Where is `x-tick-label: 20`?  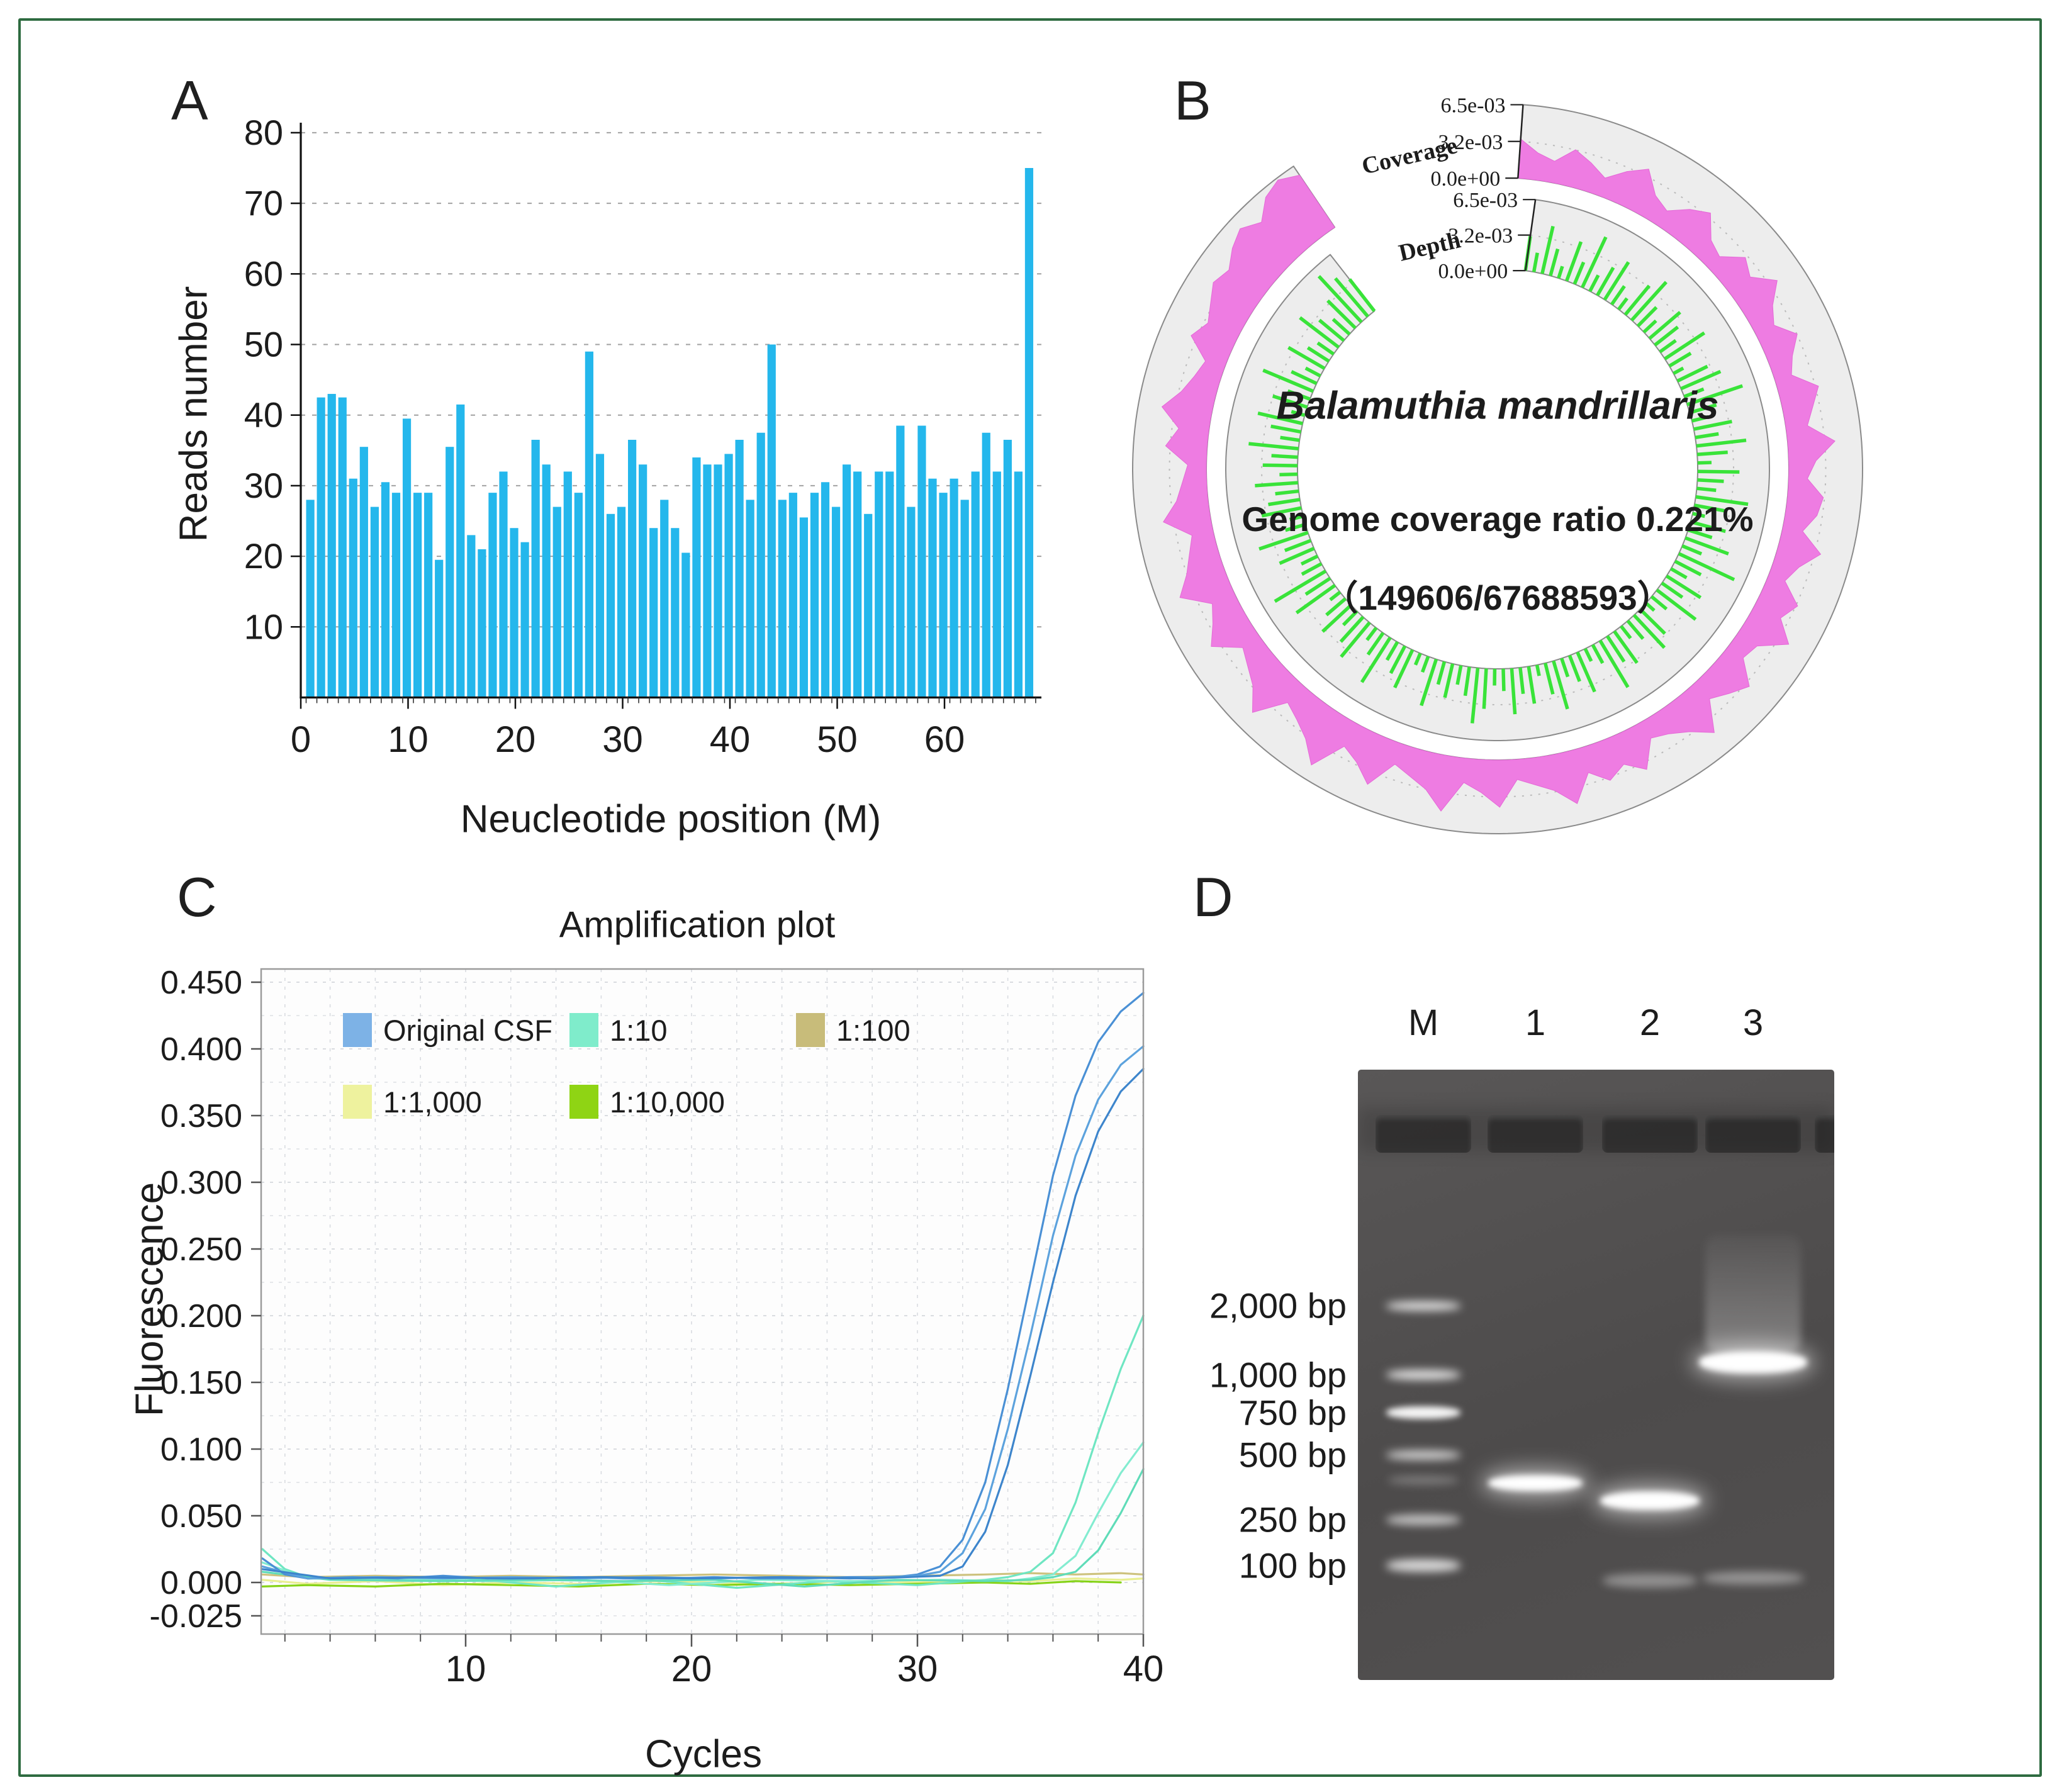 x-tick-label: 20 is located at coordinates (691, 1669).